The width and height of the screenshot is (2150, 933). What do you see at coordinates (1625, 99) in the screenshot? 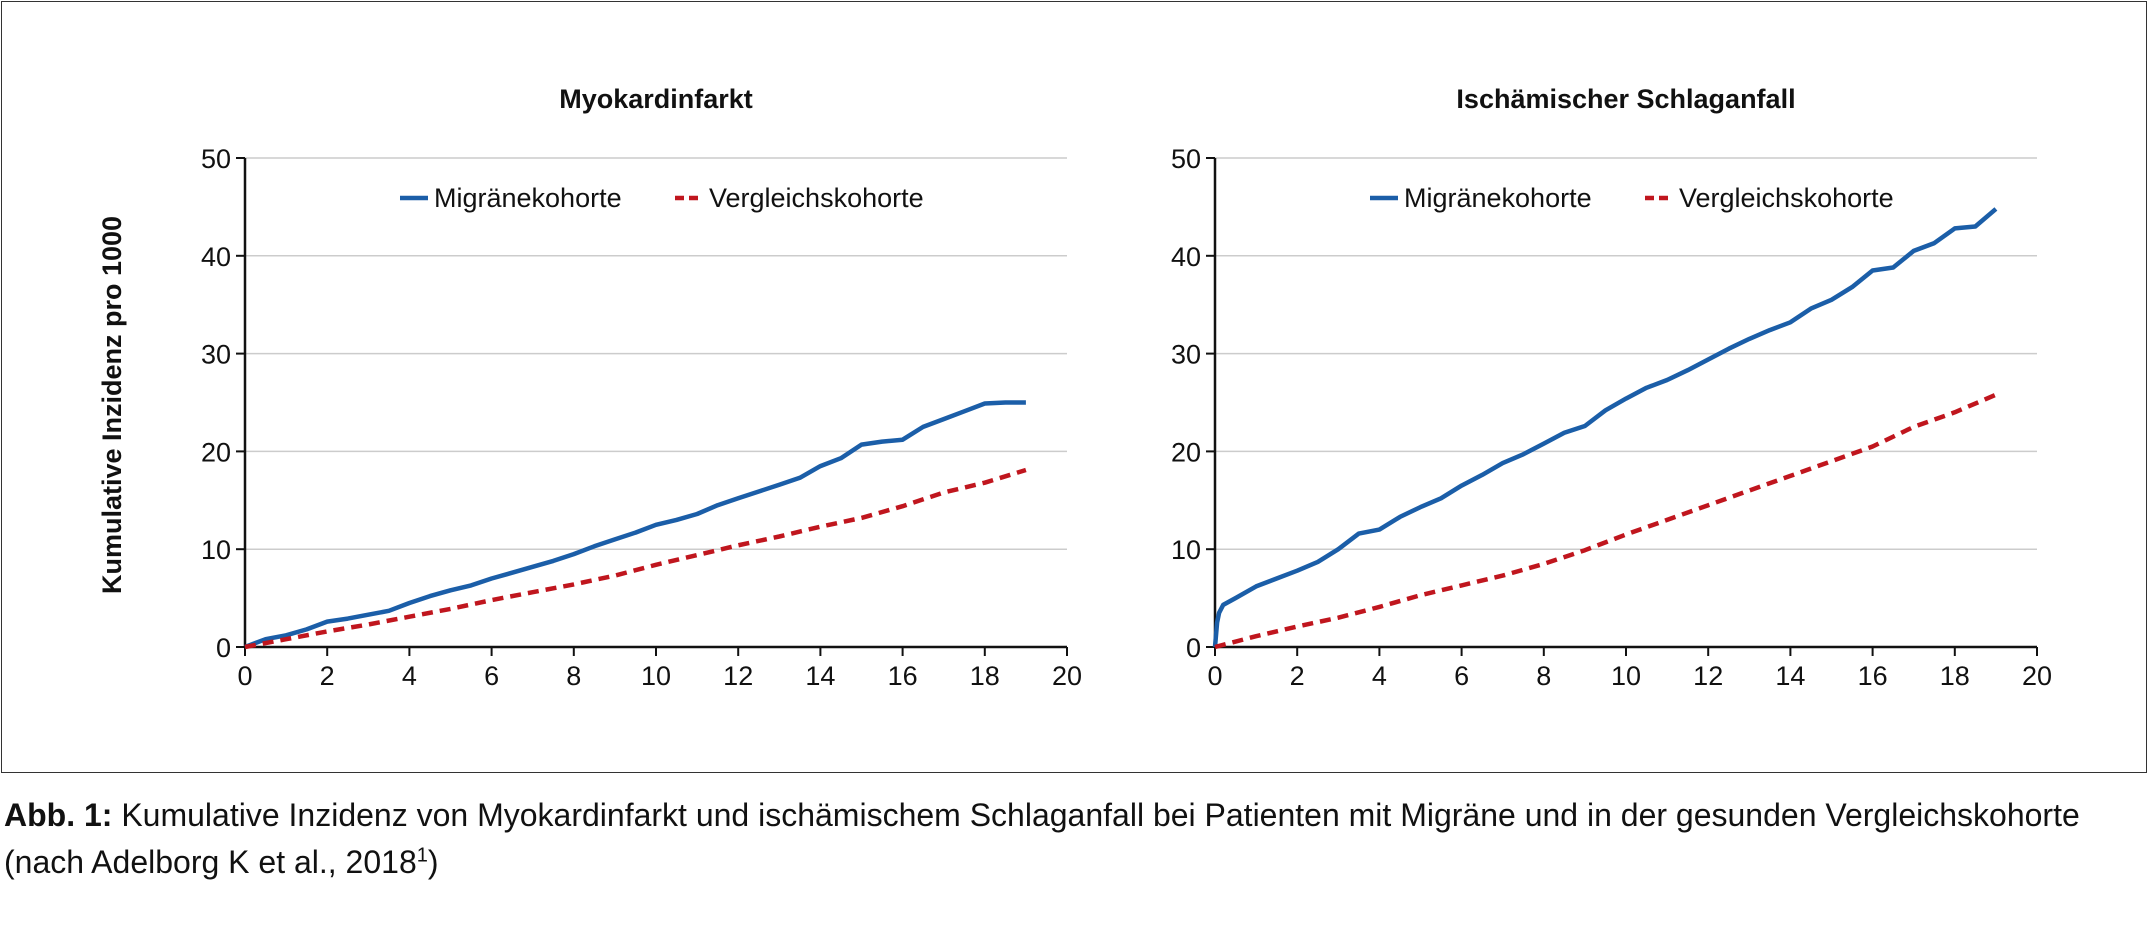
I see `chart-title: Ischämischer Schlaganfall` at bounding box center [1625, 99].